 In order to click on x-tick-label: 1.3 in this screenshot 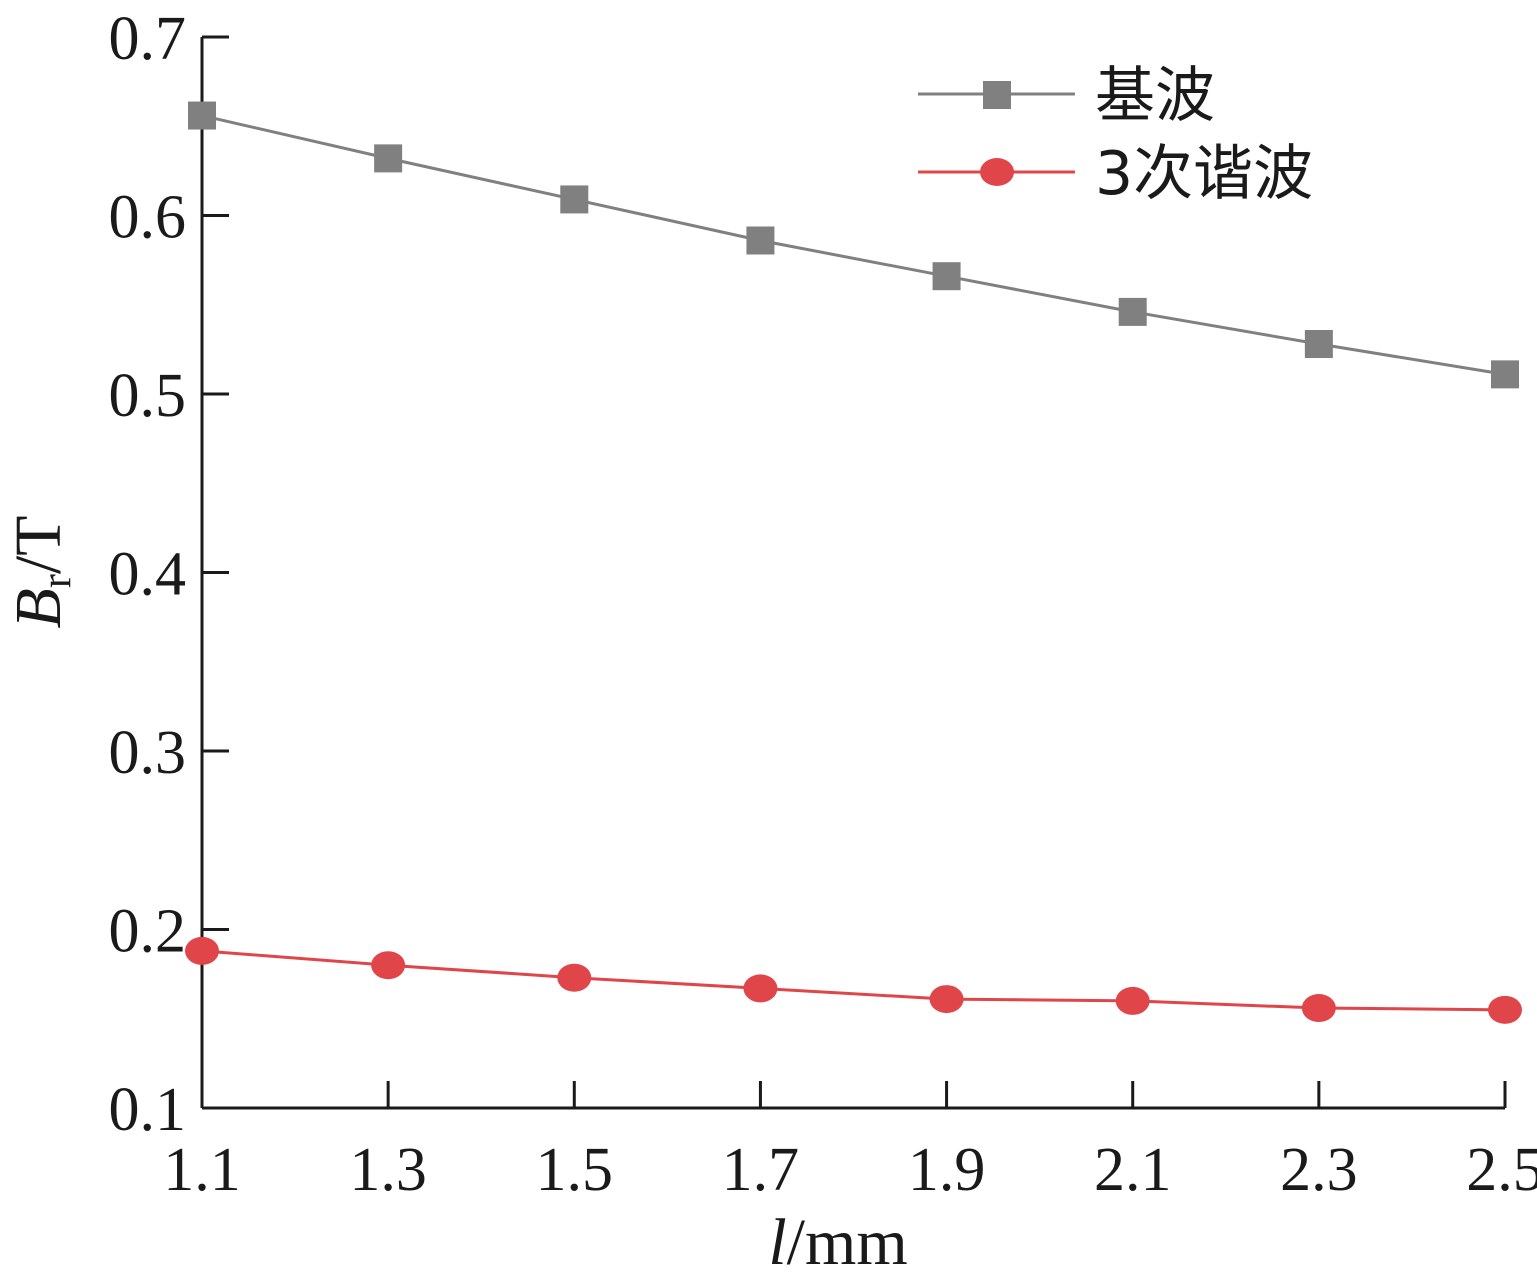, I will do `click(388, 1170)`.